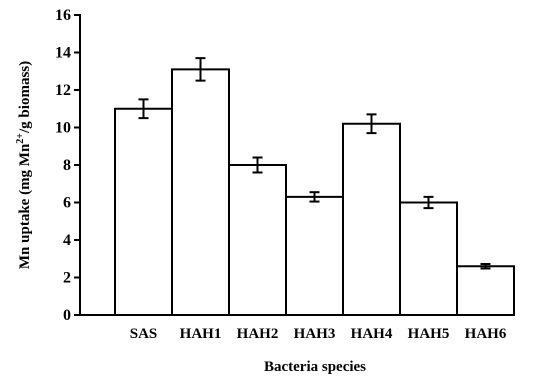 This screenshot has height=379, width=551. I want to click on category-label: HAH4, so click(372, 334).